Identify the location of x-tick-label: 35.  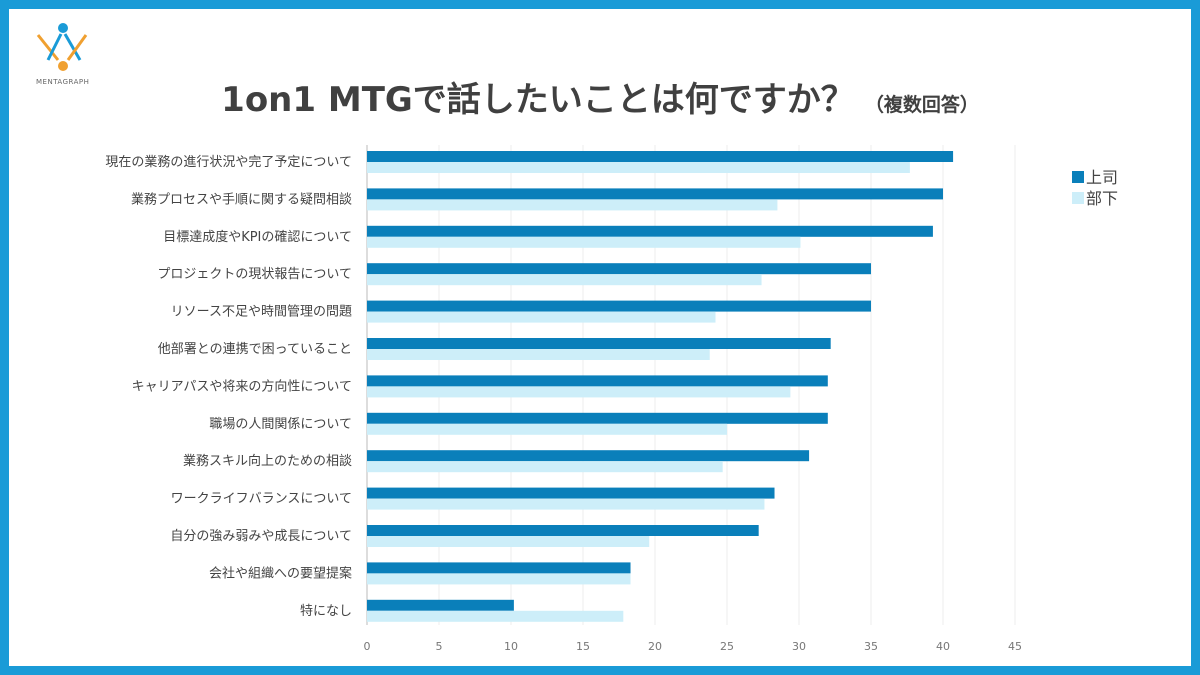
(871, 646).